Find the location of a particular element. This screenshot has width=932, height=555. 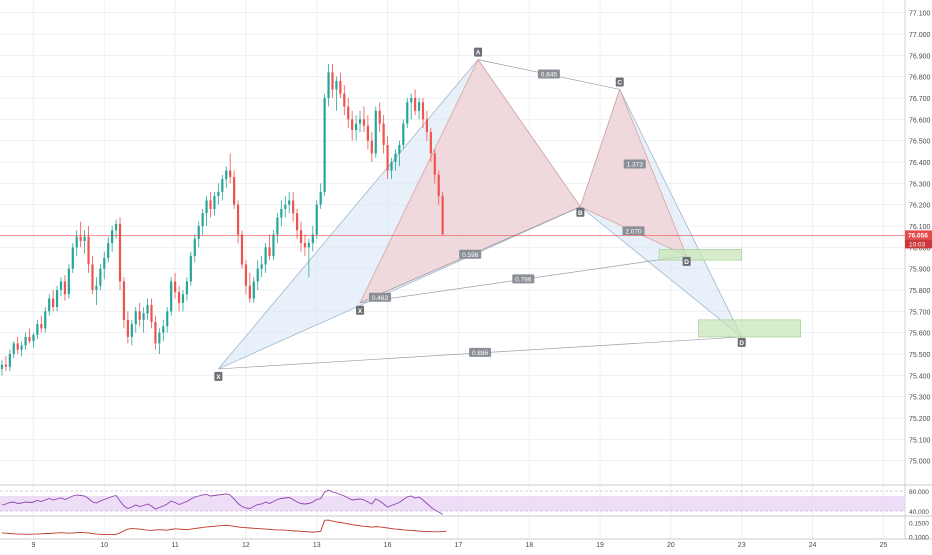

y-tick-label: 76.400 is located at coordinates (920, 163).